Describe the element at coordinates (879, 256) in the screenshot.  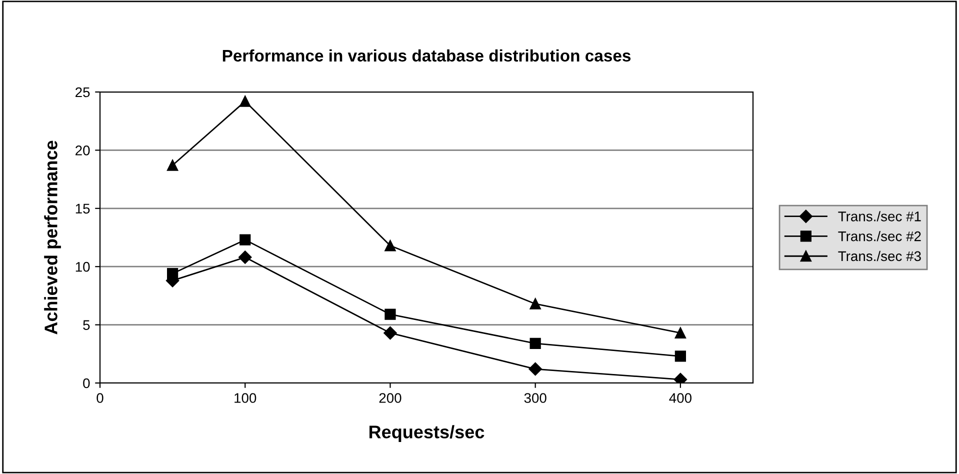
I see `legend-label: Trans./sec #3` at that location.